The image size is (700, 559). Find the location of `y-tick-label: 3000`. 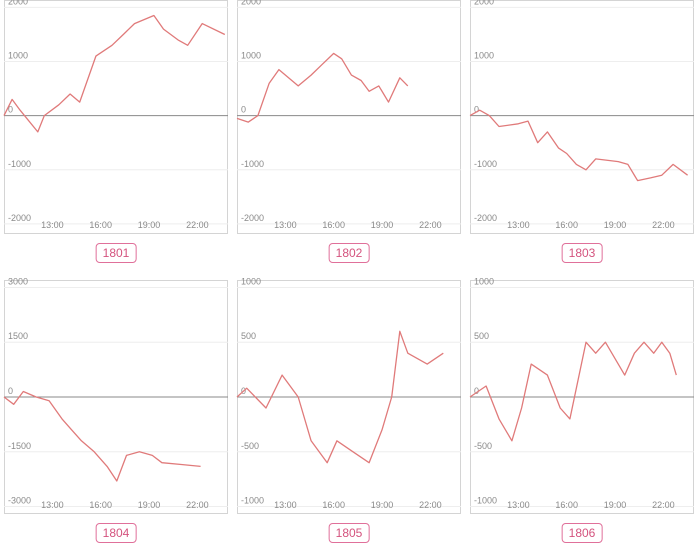

y-tick-label: 3000 is located at coordinates (18, 281).